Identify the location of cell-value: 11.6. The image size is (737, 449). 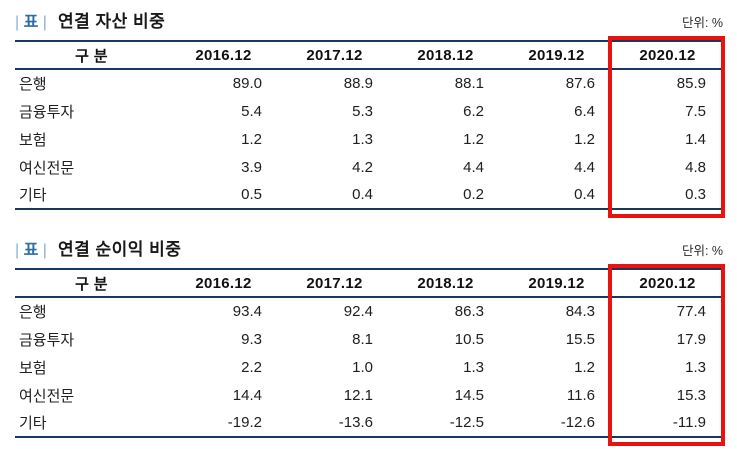
(580, 395).